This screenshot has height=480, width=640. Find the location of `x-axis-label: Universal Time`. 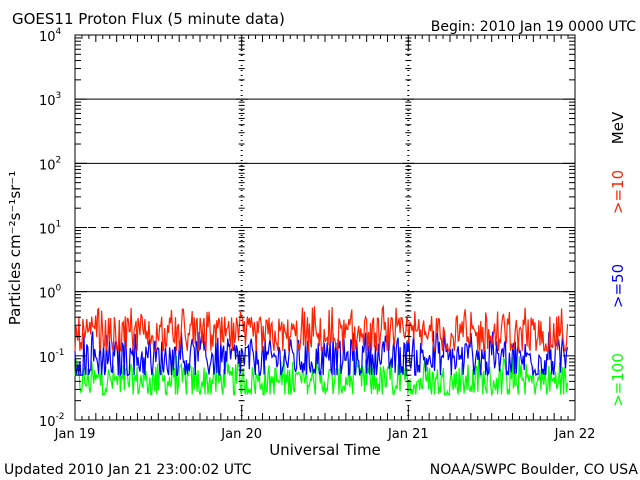

x-axis-label: Universal Time is located at coordinates (325, 450).